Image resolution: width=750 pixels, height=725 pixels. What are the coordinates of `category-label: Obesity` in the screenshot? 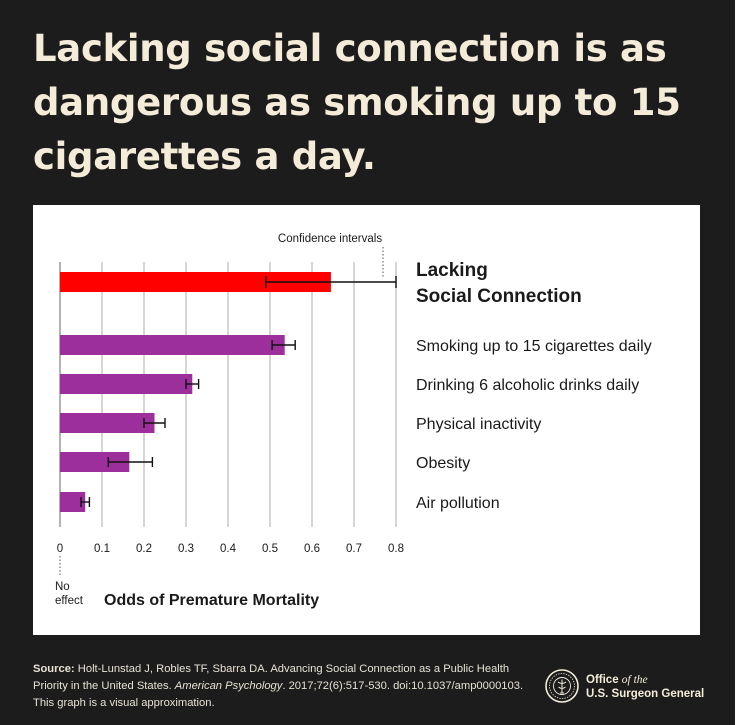 It's located at (443, 463).